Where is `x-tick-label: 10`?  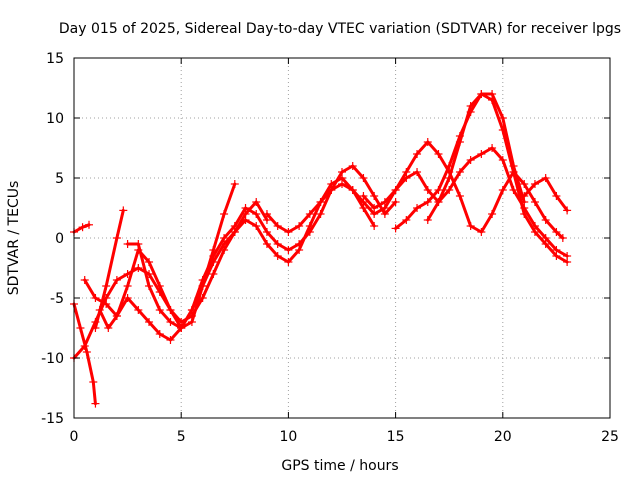
x-tick-label: 10 is located at coordinates (288, 437).